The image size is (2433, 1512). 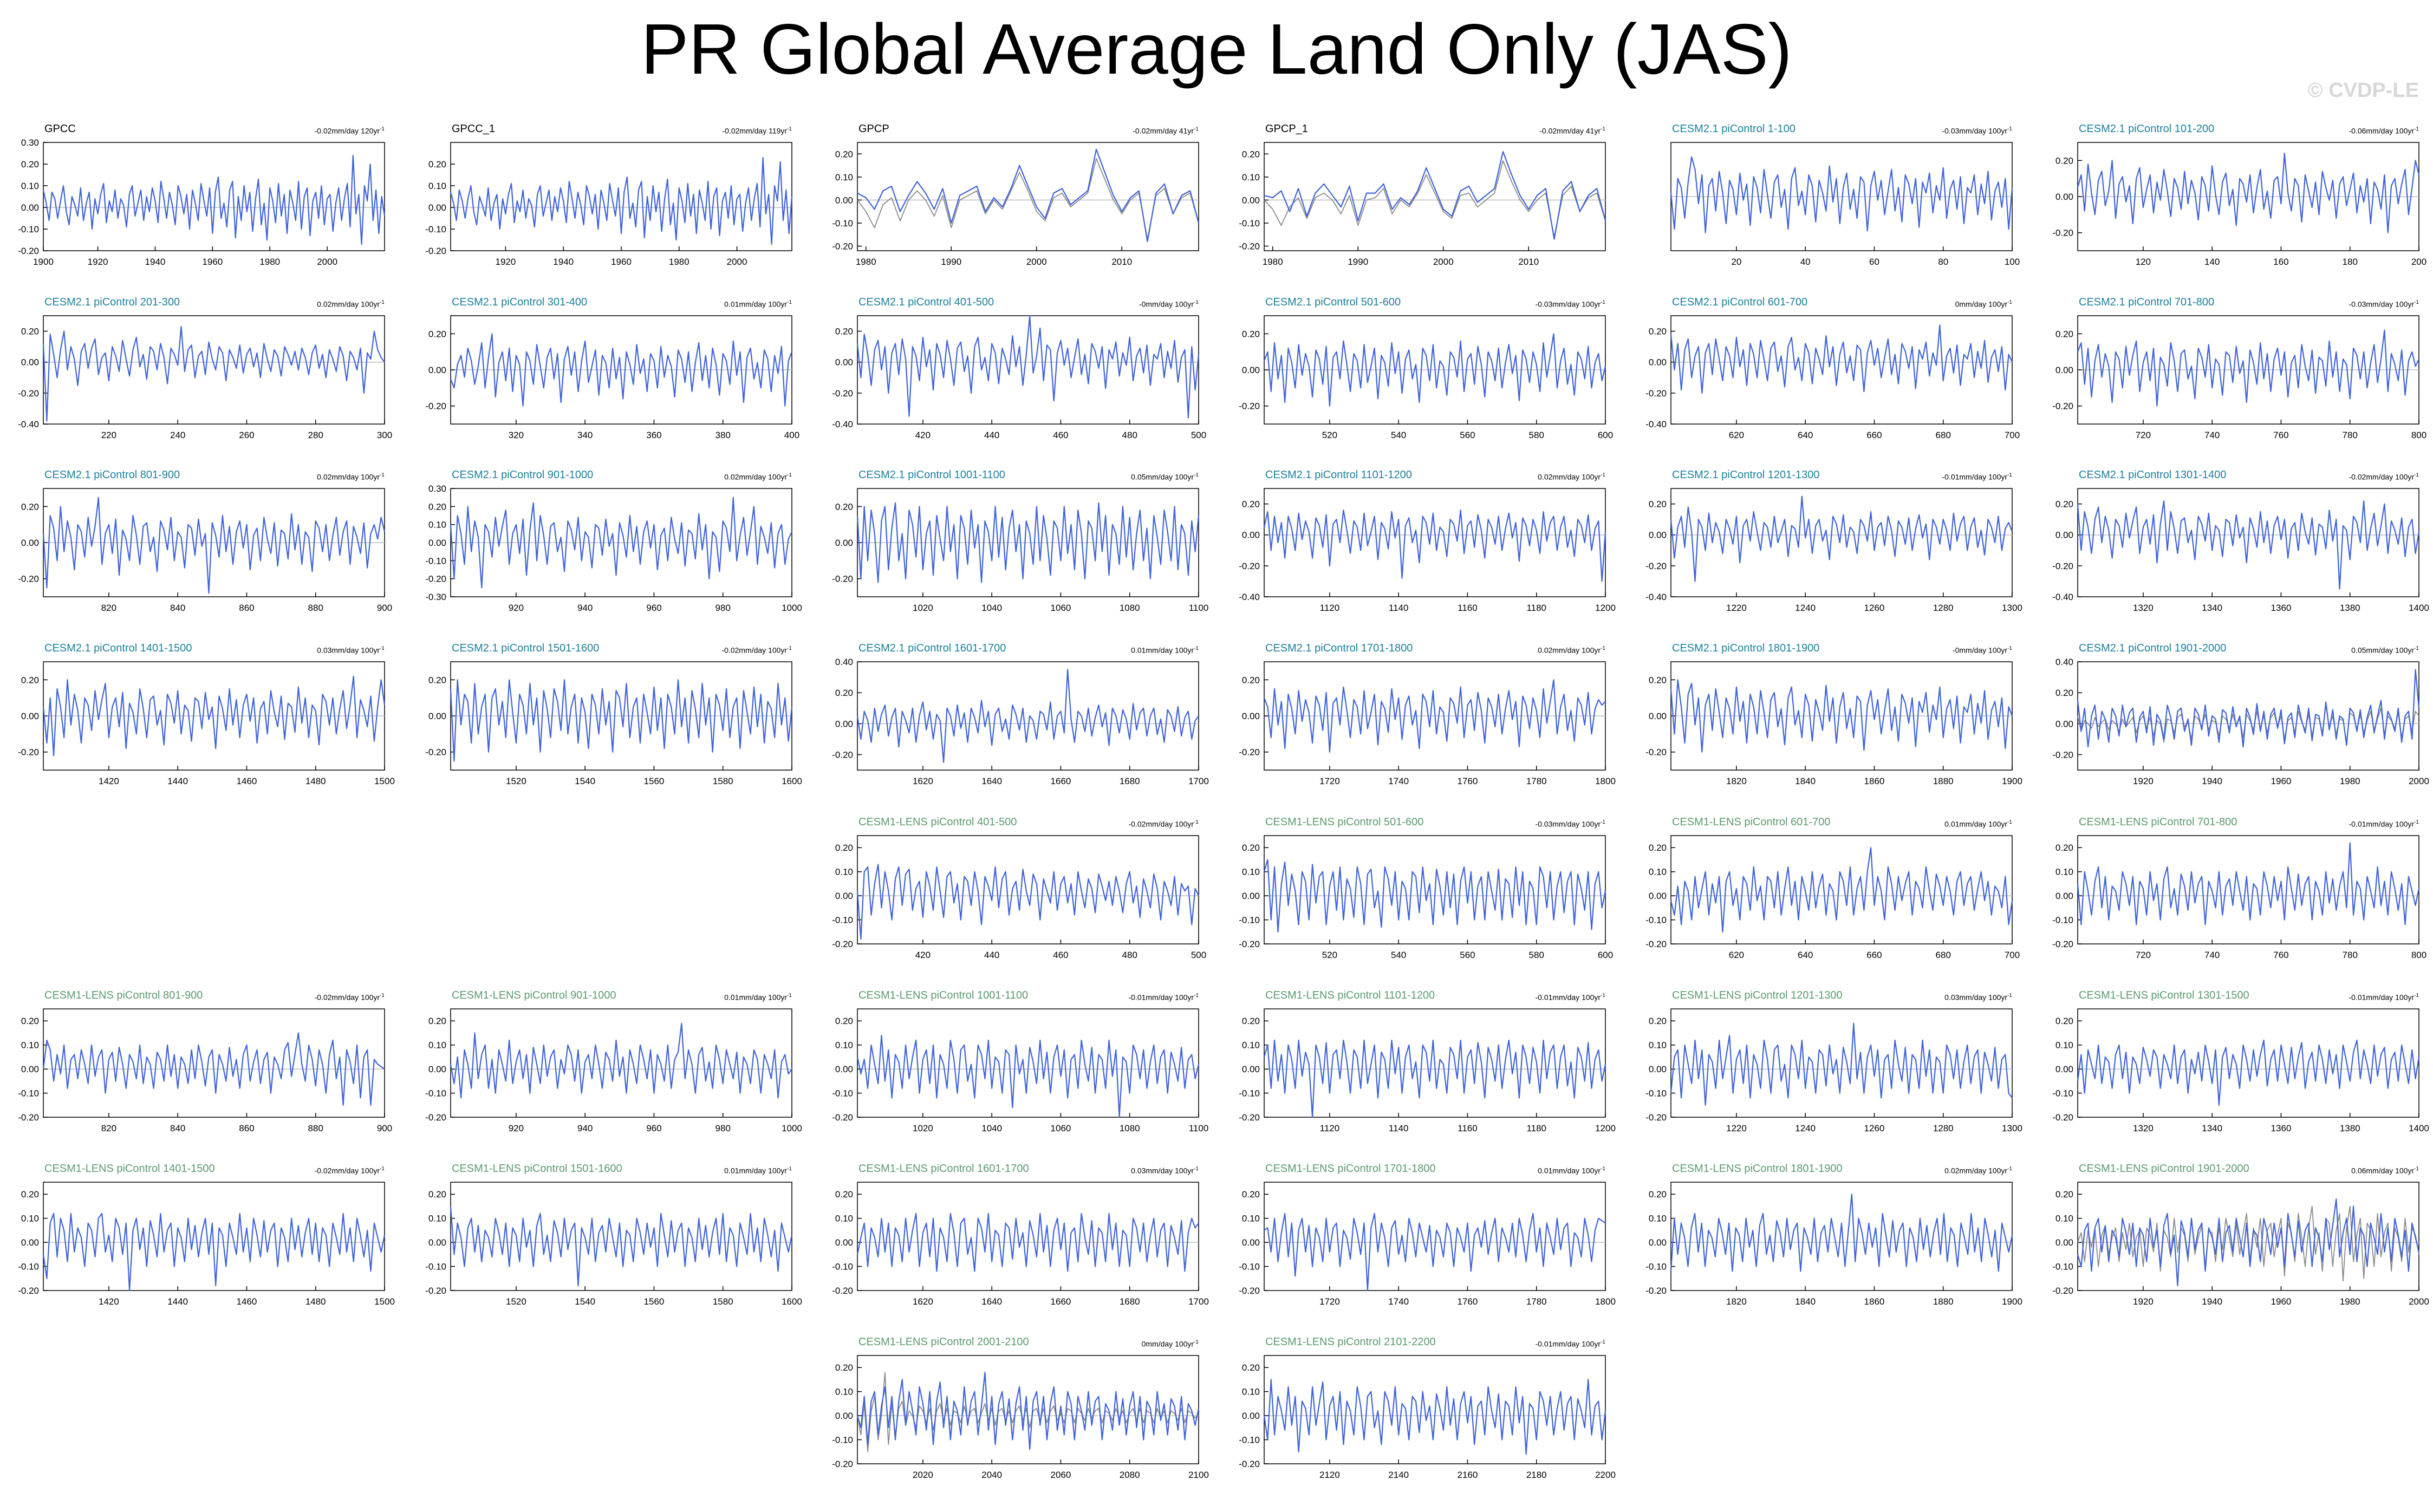 I want to click on chart-plot: 0.20 0.10 0.00 -0.10 -0.20 820 840 860 880 900, so click(x=205, y=1070).